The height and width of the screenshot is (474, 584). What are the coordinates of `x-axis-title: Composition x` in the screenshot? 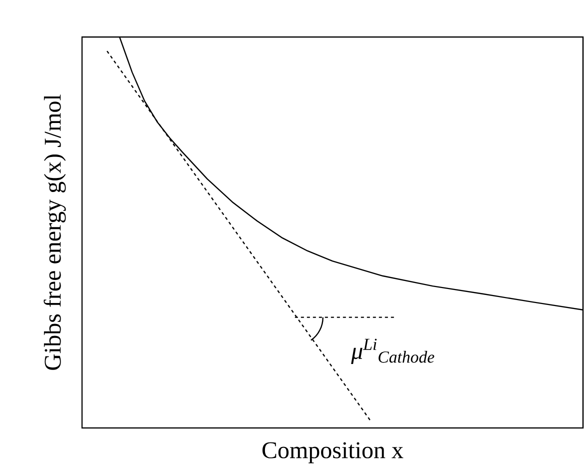 It's located at (333, 453).